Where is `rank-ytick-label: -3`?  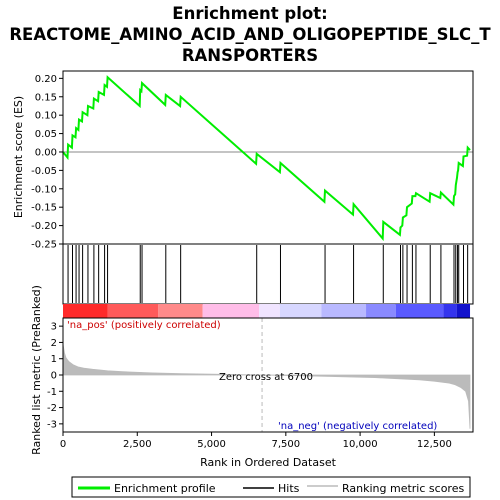 rank-ytick-label: -3 is located at coordinates (52, 424).